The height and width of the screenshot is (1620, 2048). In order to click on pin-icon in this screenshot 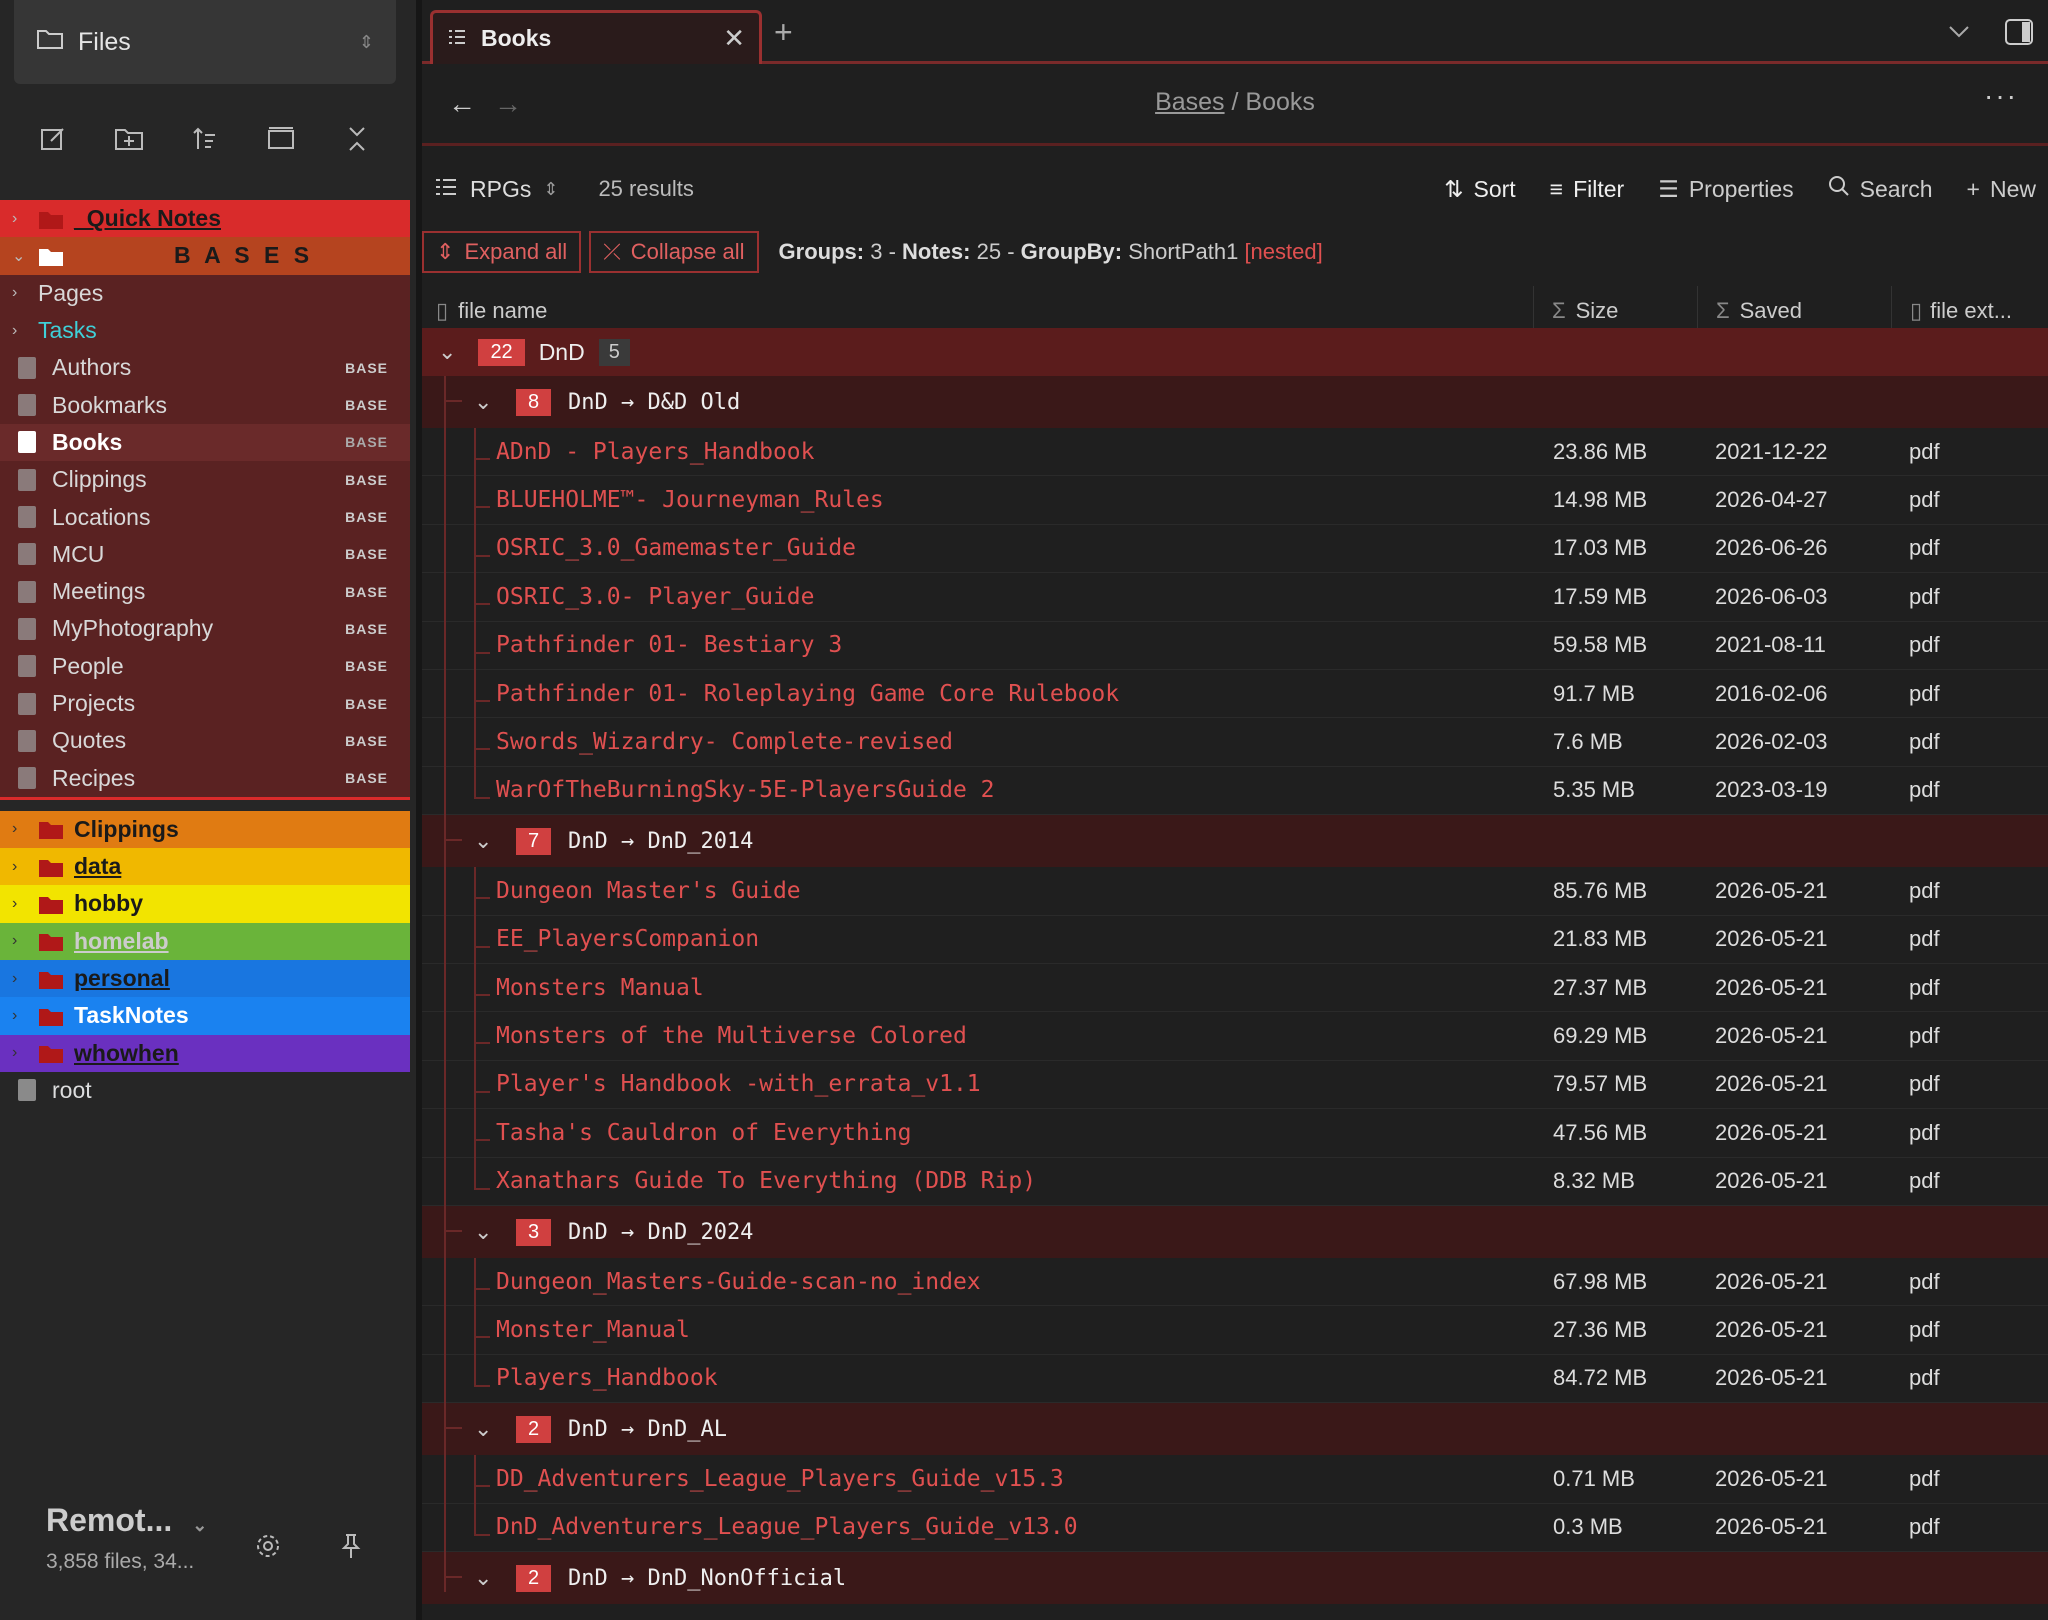, I will do `click(351, 1549)`.